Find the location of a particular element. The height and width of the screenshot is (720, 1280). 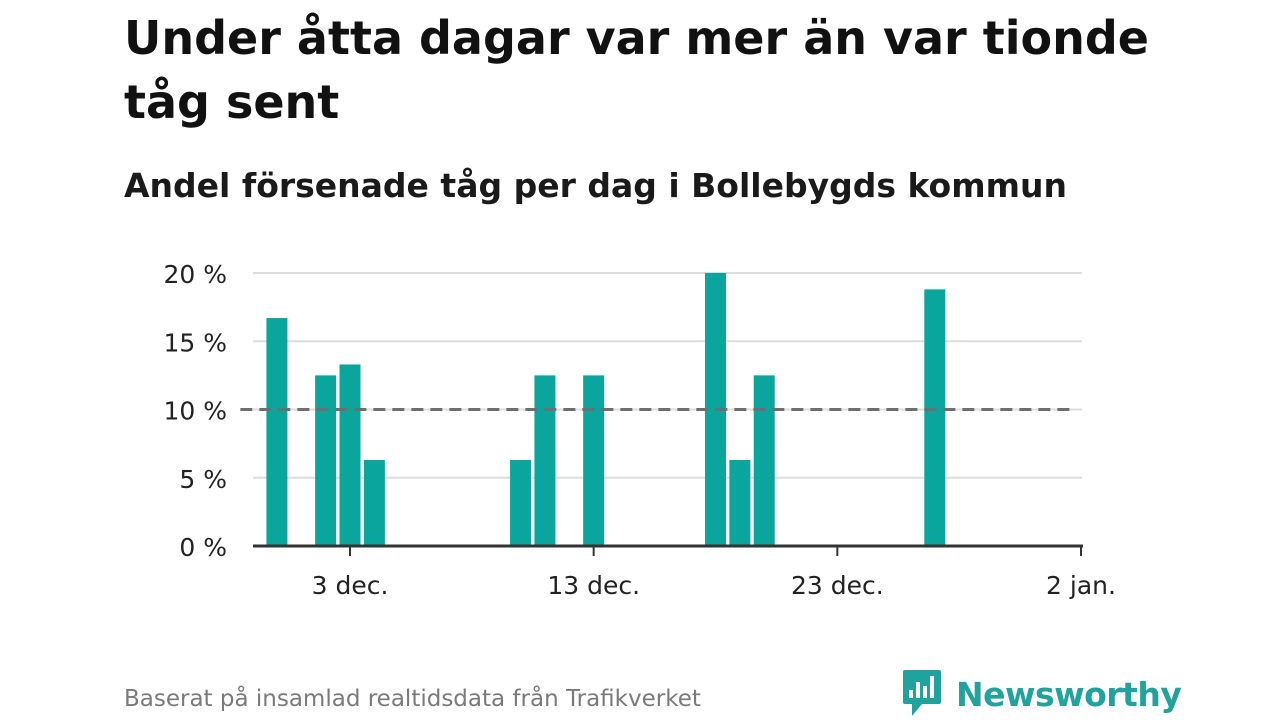

y-tick-label: 5 % is located at coordinates (203, 479).